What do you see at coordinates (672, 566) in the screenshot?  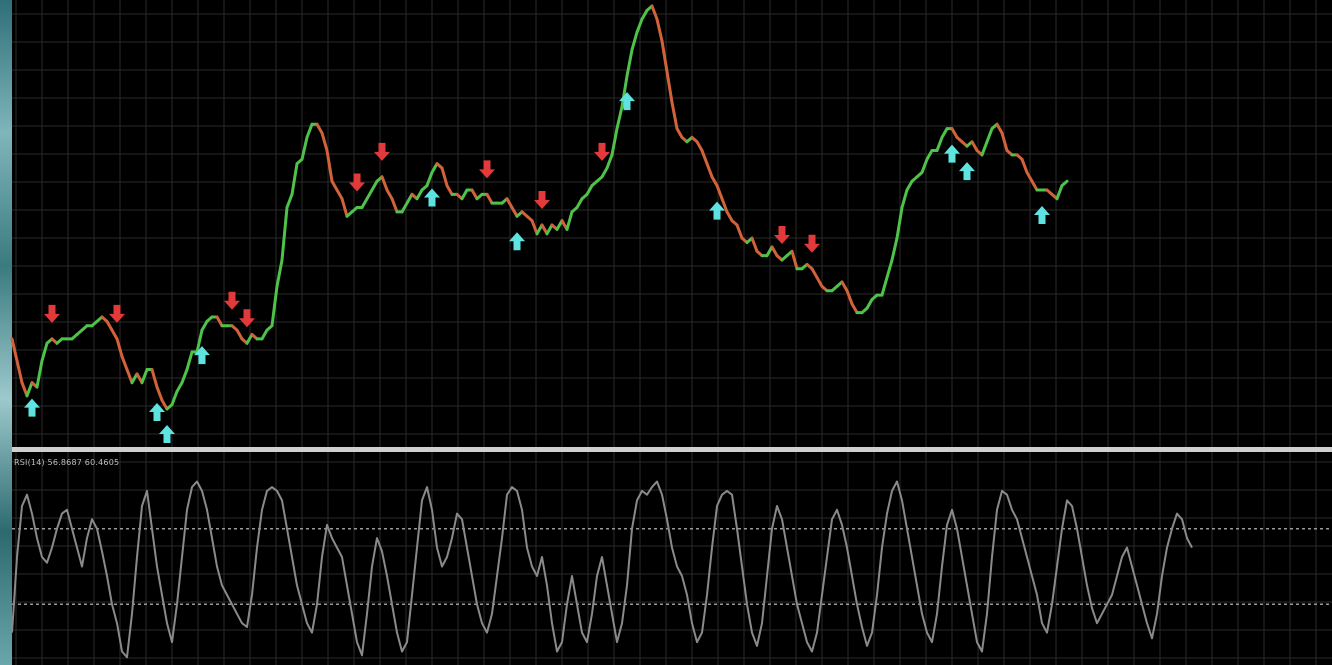 I see `oscillator-levels` at bounding box center [672, 566].